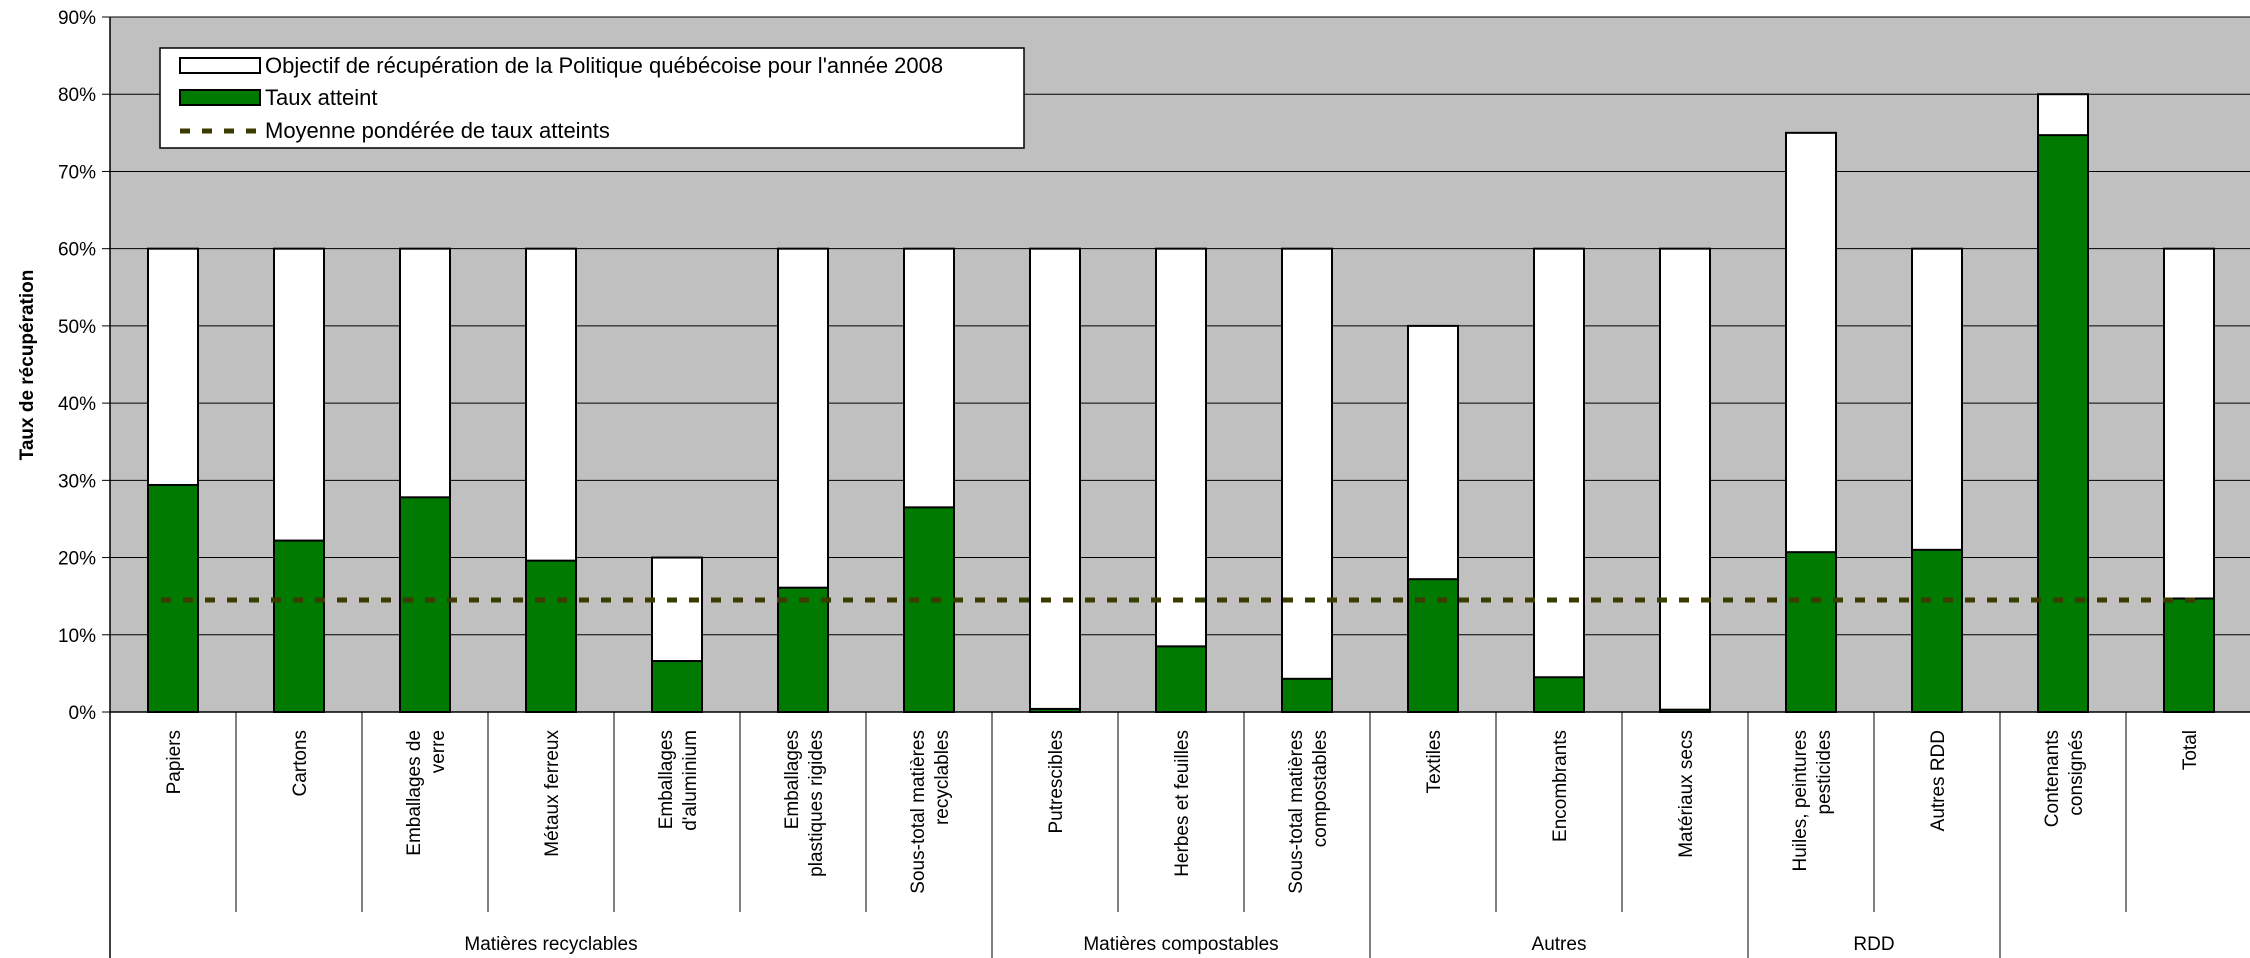 This screenshot has height=958, width=2250. I want to click on category-label: Encombrants, so click(1560, 786).